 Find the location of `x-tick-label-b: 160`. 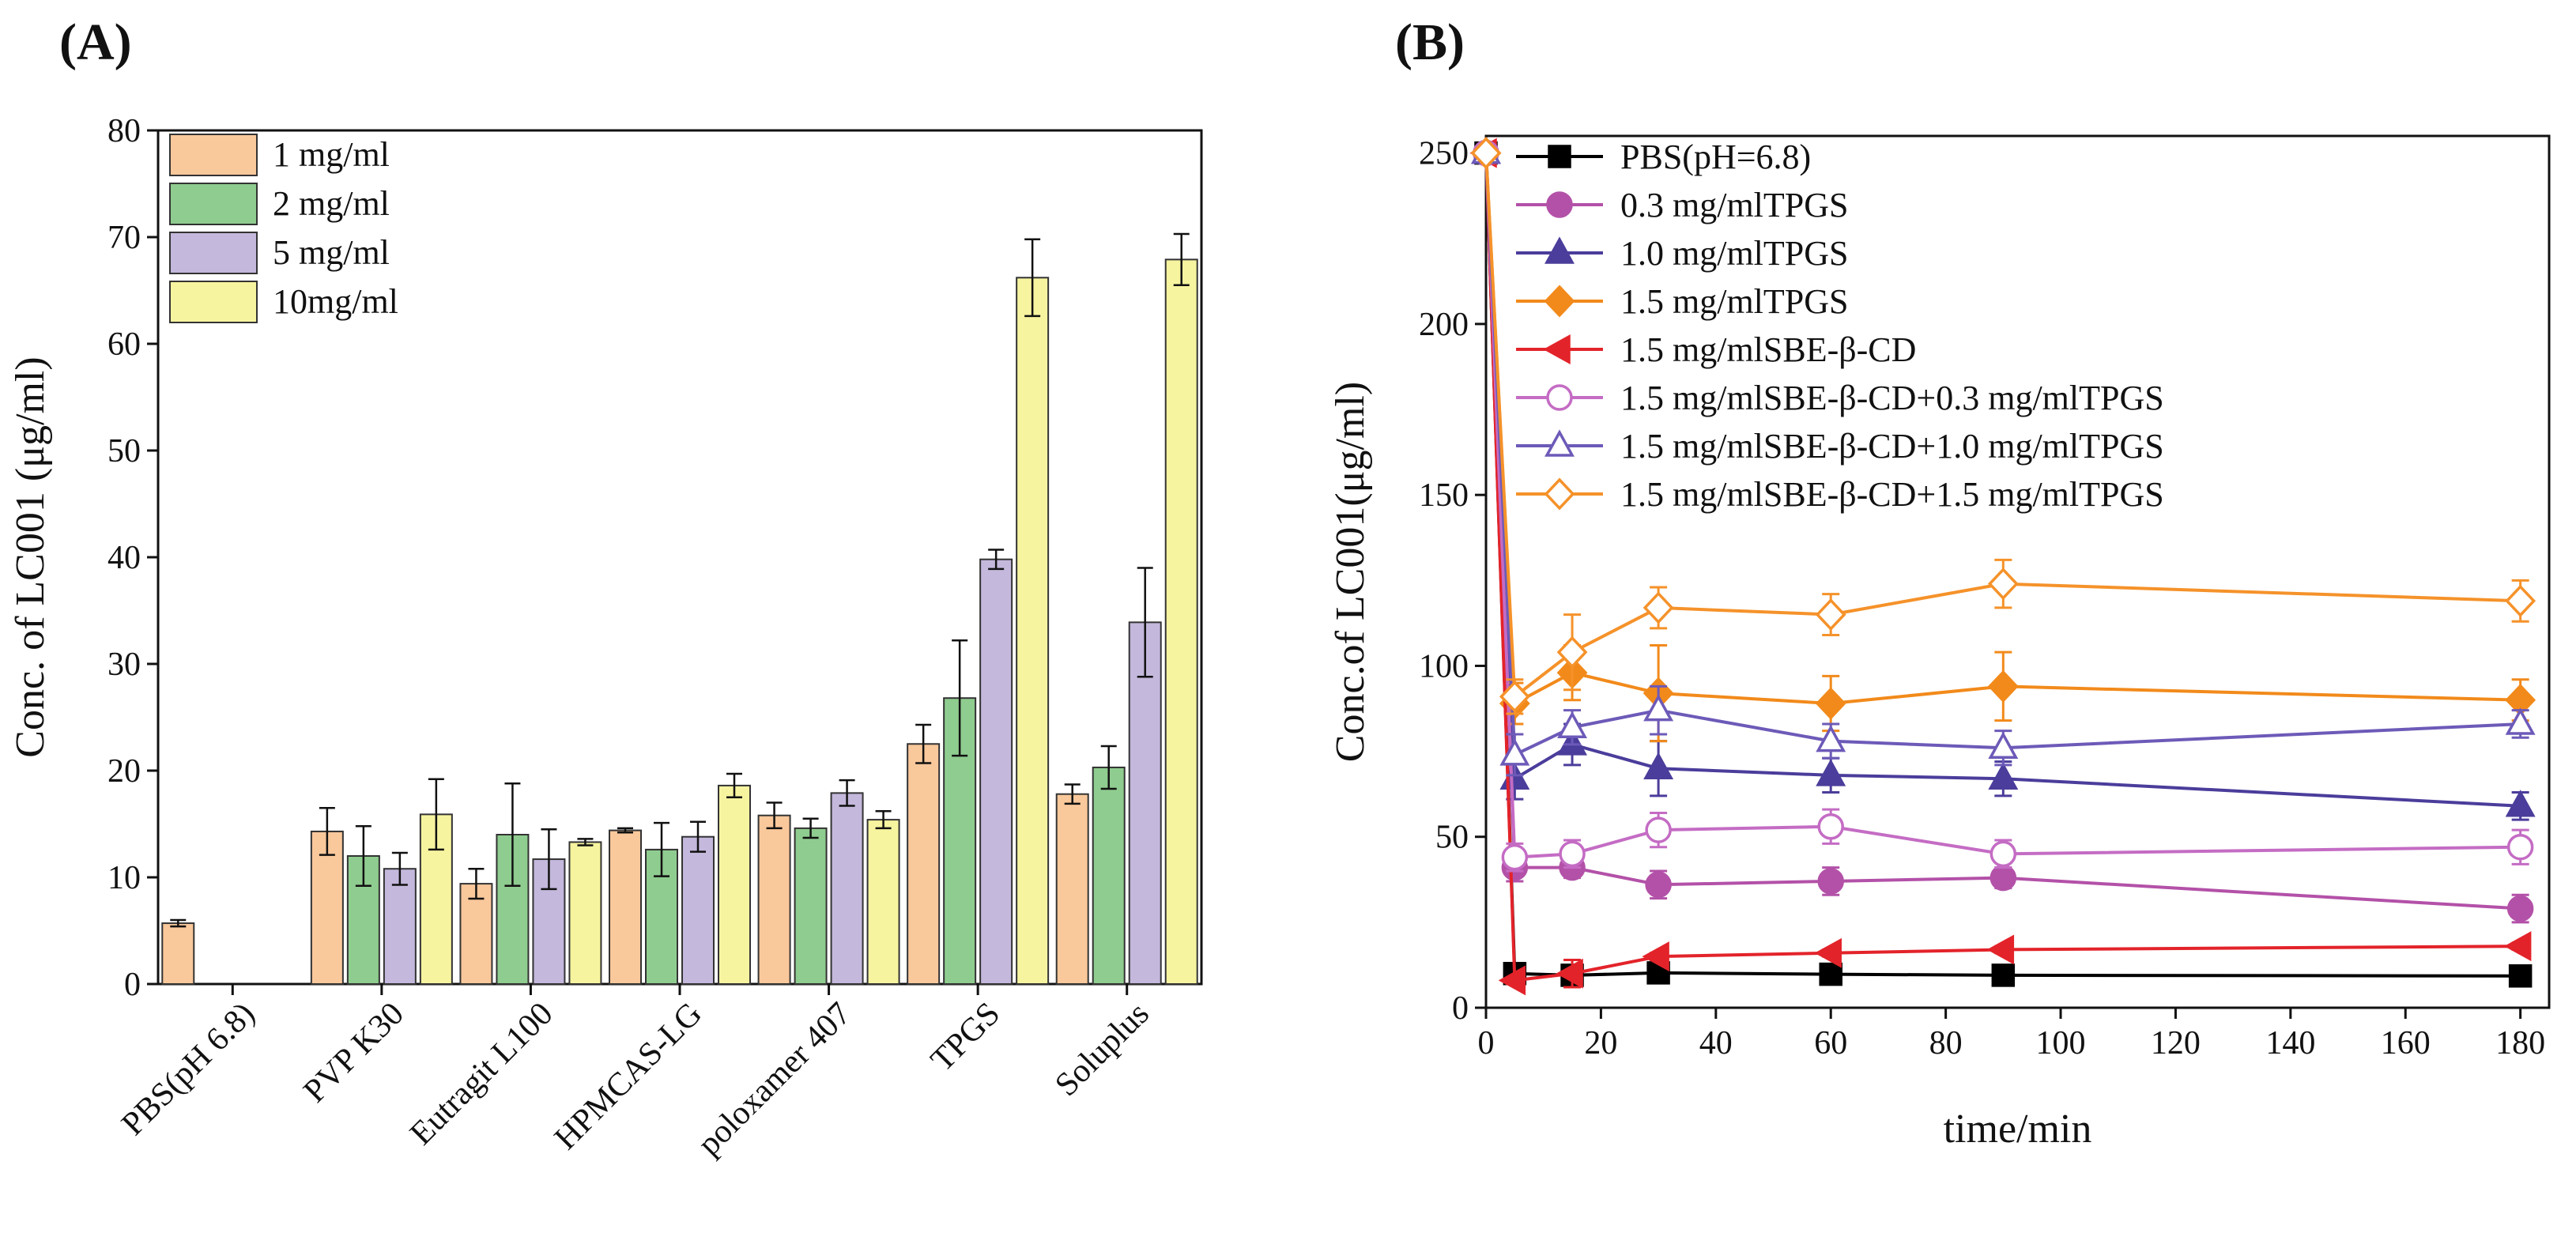

x-tick-label-b: 160 is located at coordinates (2406, 1043).